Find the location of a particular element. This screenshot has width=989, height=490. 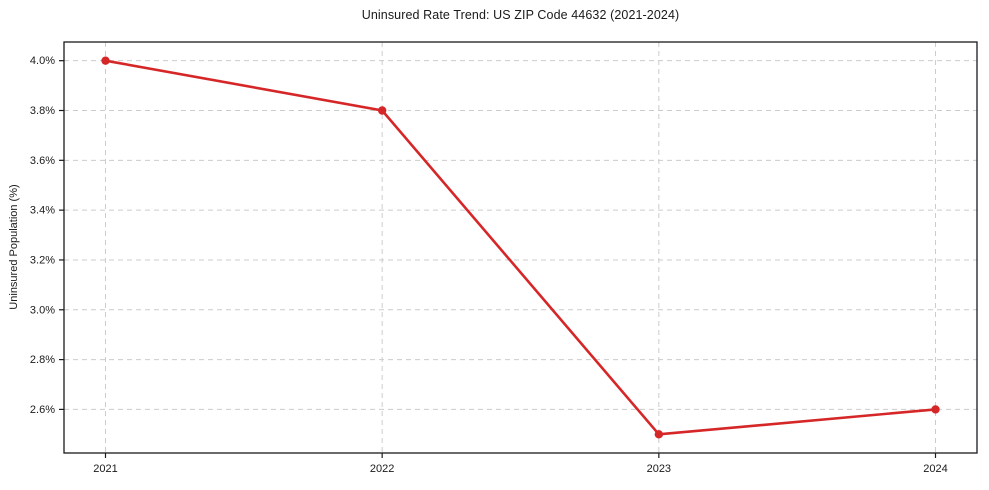

y-tick-label: 3.4% is located at coordinates (42, 211).